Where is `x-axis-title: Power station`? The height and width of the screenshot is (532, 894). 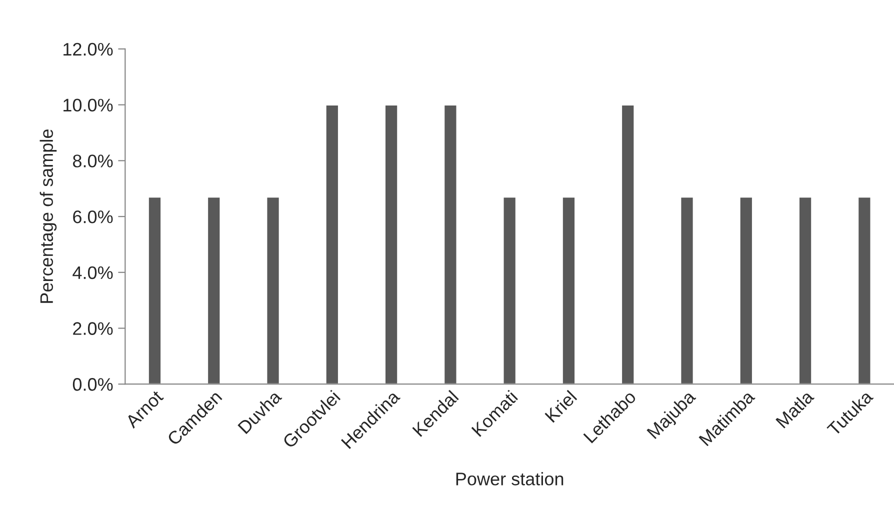 x-axis-title: Power station is located at coordinates (510, 479).